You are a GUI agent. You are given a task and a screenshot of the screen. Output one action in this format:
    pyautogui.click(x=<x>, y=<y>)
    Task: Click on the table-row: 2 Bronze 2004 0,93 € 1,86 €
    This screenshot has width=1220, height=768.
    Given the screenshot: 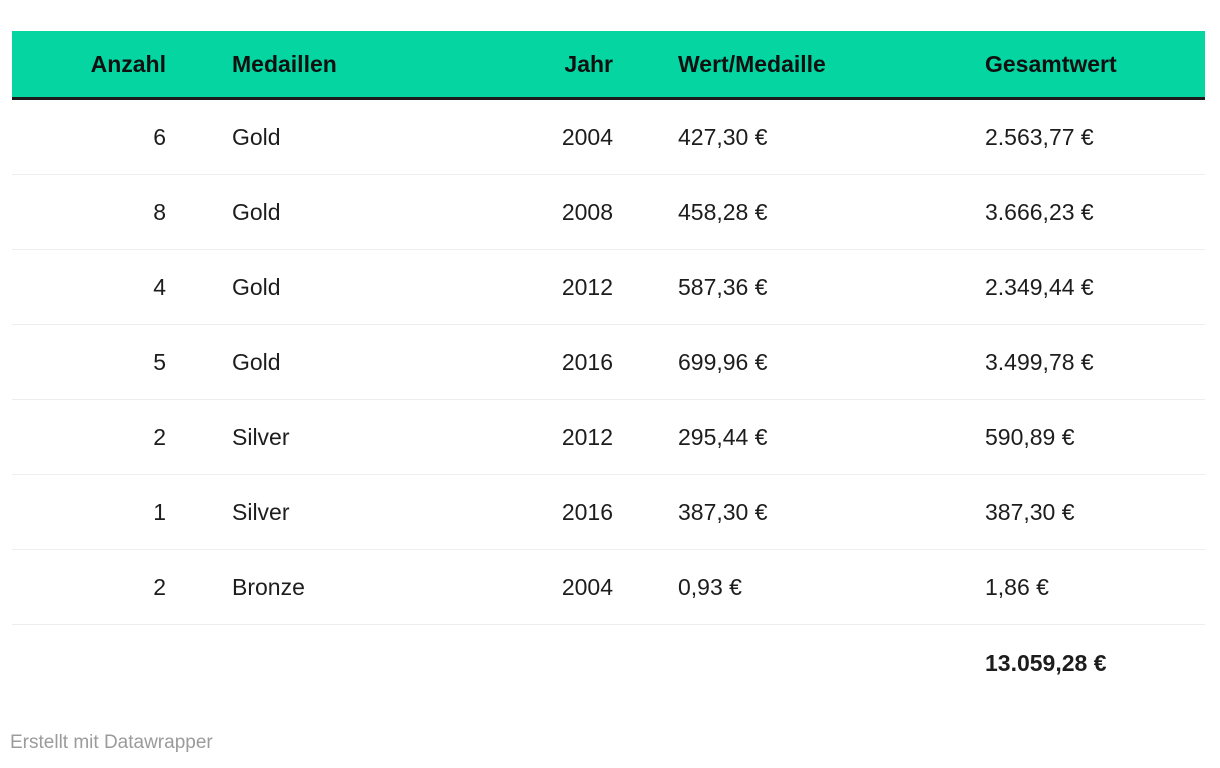 What is the action you would take?
    pyautogui.click(x=608, y=587)
    